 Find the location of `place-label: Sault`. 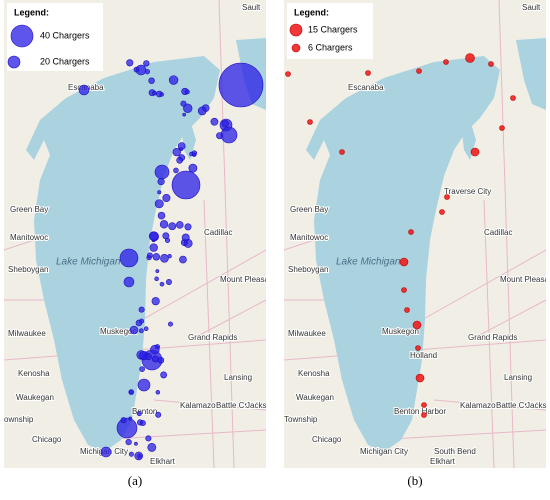

place-label: Sault is located at coordinates (251, 7).